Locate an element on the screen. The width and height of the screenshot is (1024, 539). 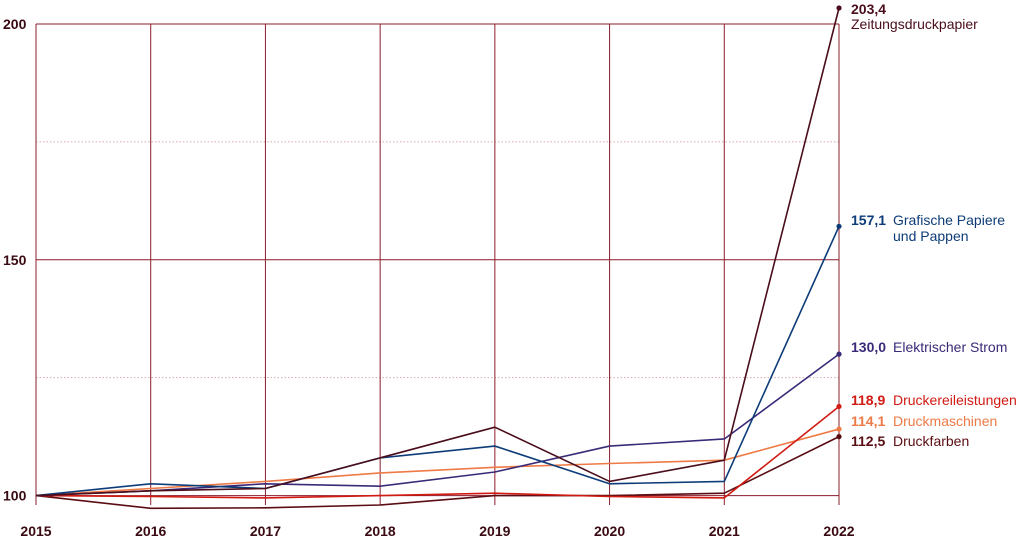
series-name-line: Elektrischer Strom is located at coordinates (950, 347).